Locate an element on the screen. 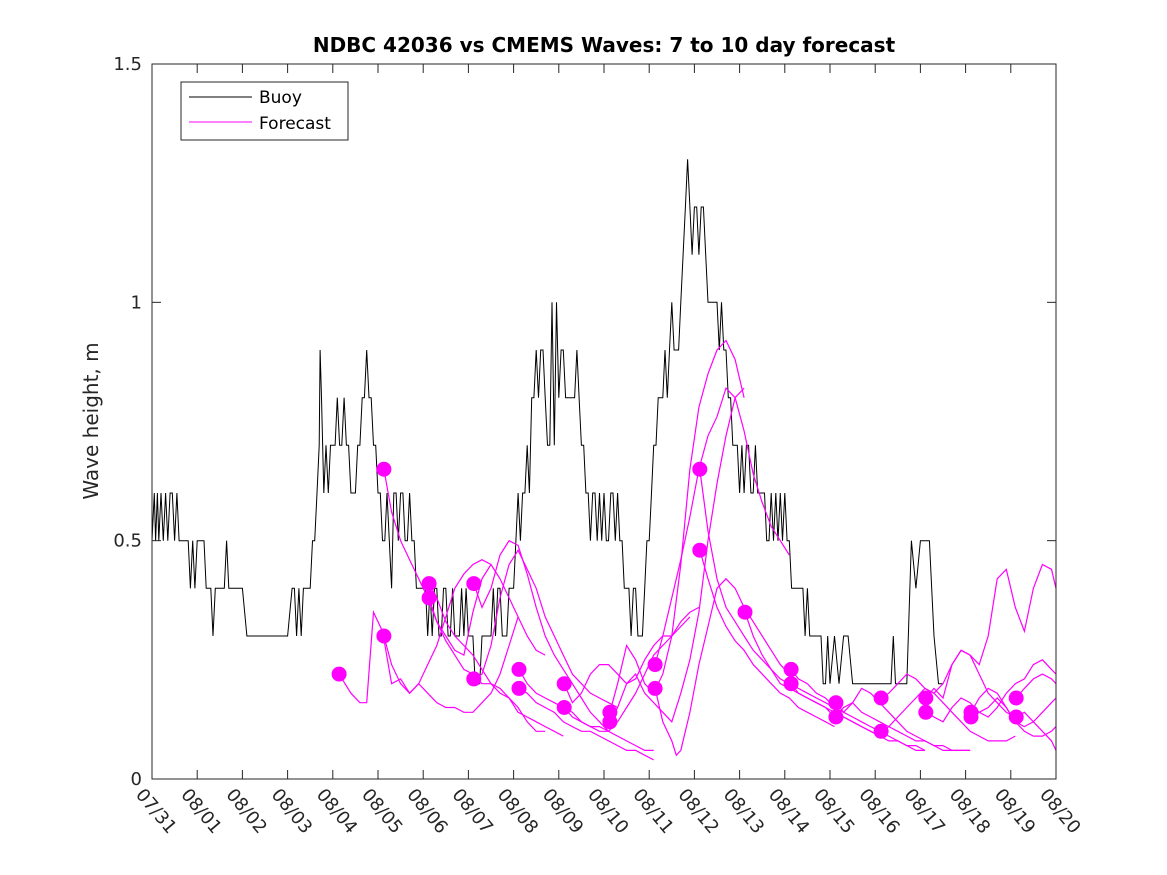 The image size is (1167, 875). legend-box is located at coordinates (264, 111).